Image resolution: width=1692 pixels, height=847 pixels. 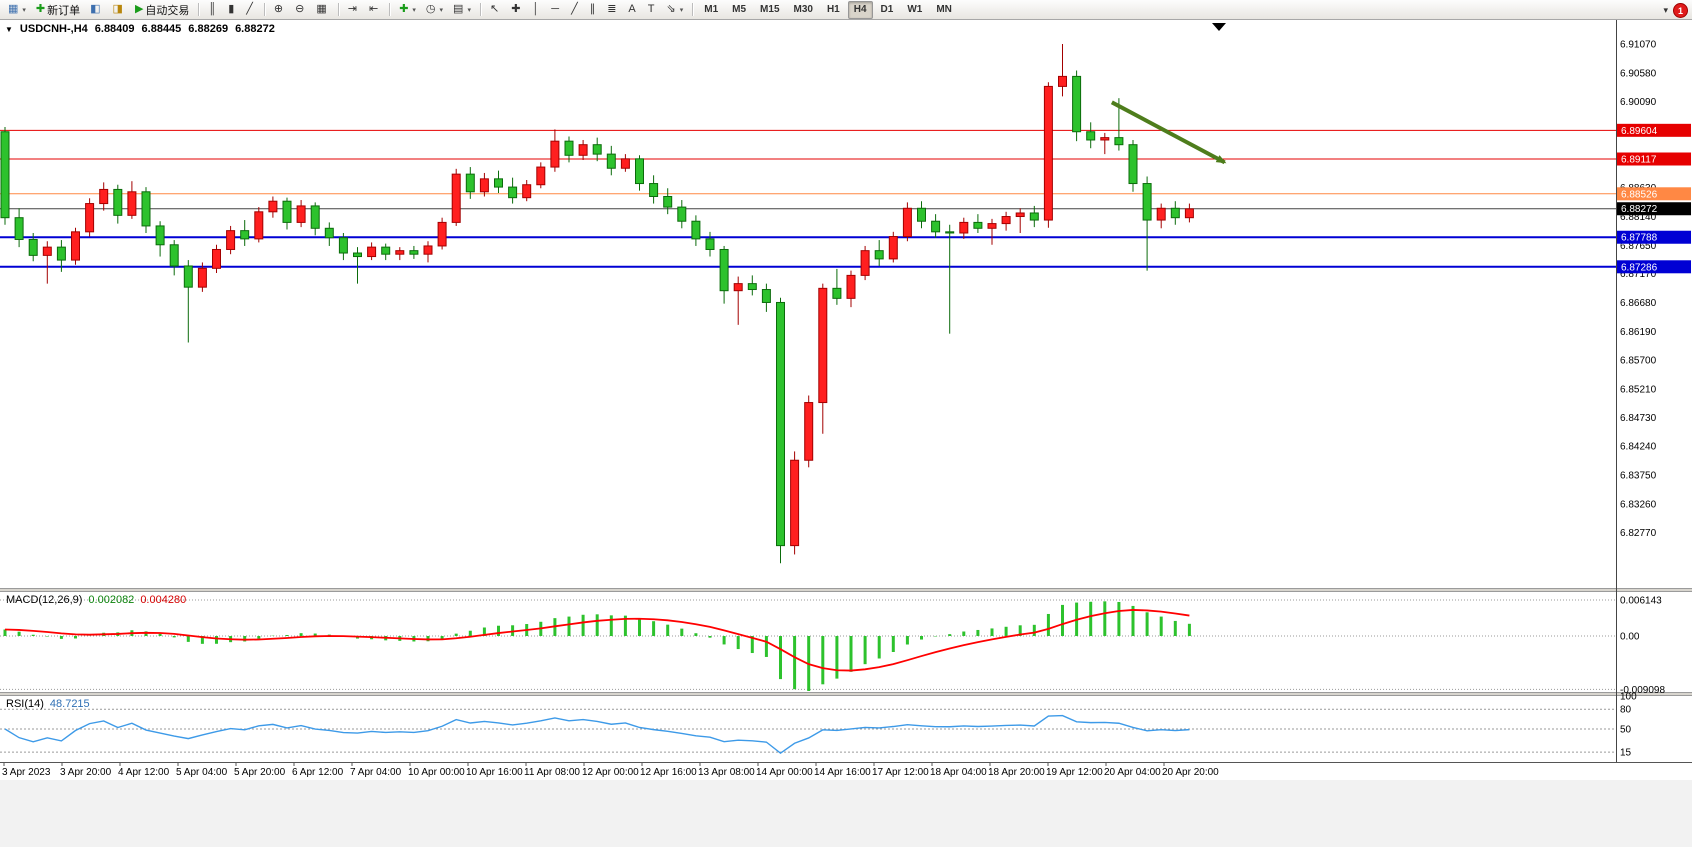 What do you see at coordinates (770, 9) in the screenshot?
I see `timeframe-m15-button: M15` at bounding box center [770, 9].